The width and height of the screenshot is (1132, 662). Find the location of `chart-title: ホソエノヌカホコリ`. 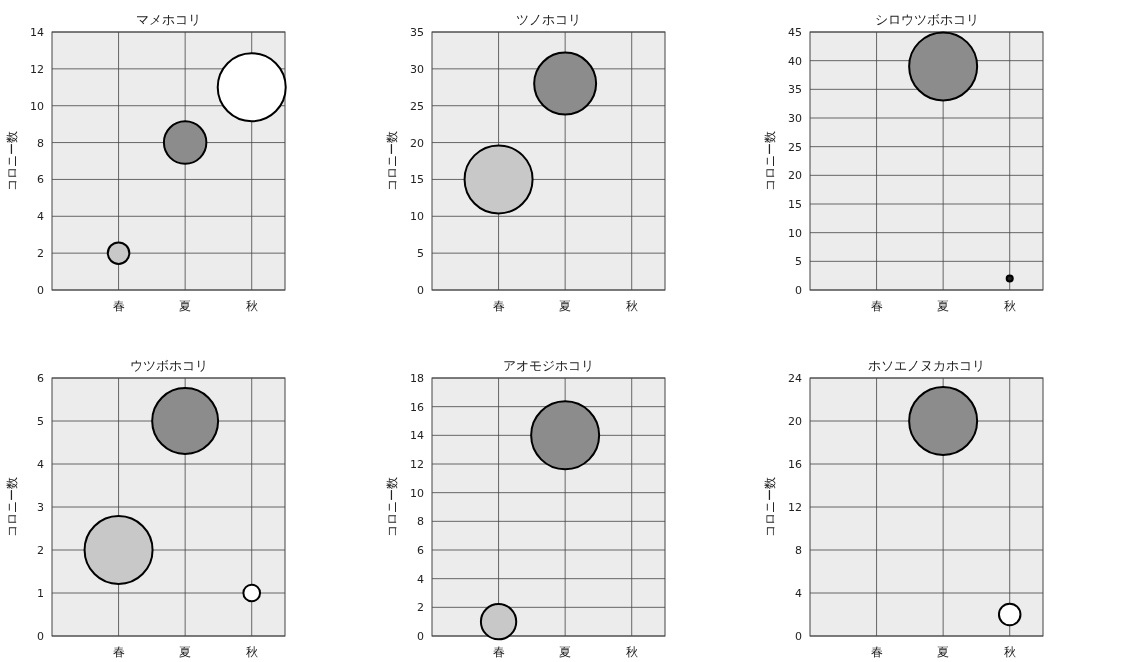

chart-title: ホソエノヌカホコリ is located at coordinates (926, 365).